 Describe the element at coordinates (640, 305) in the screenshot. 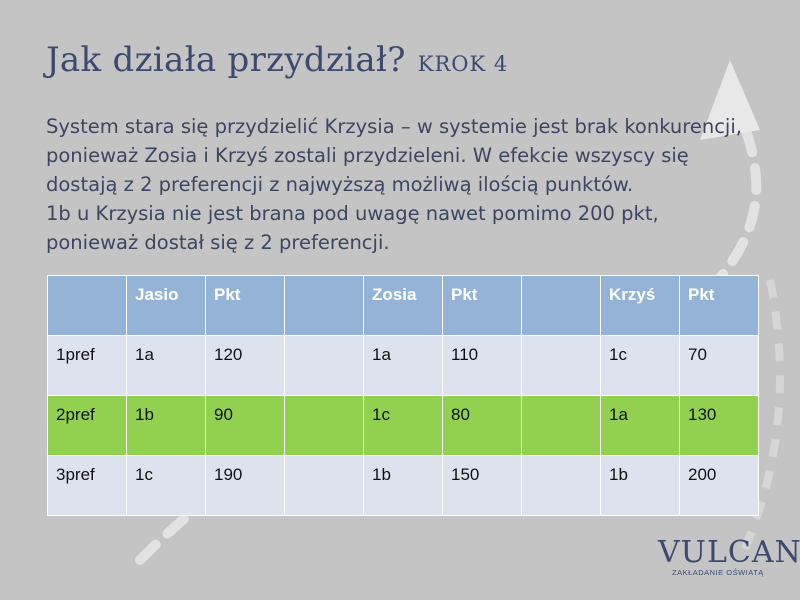

I see `header-cell: Krzyś` at that location.